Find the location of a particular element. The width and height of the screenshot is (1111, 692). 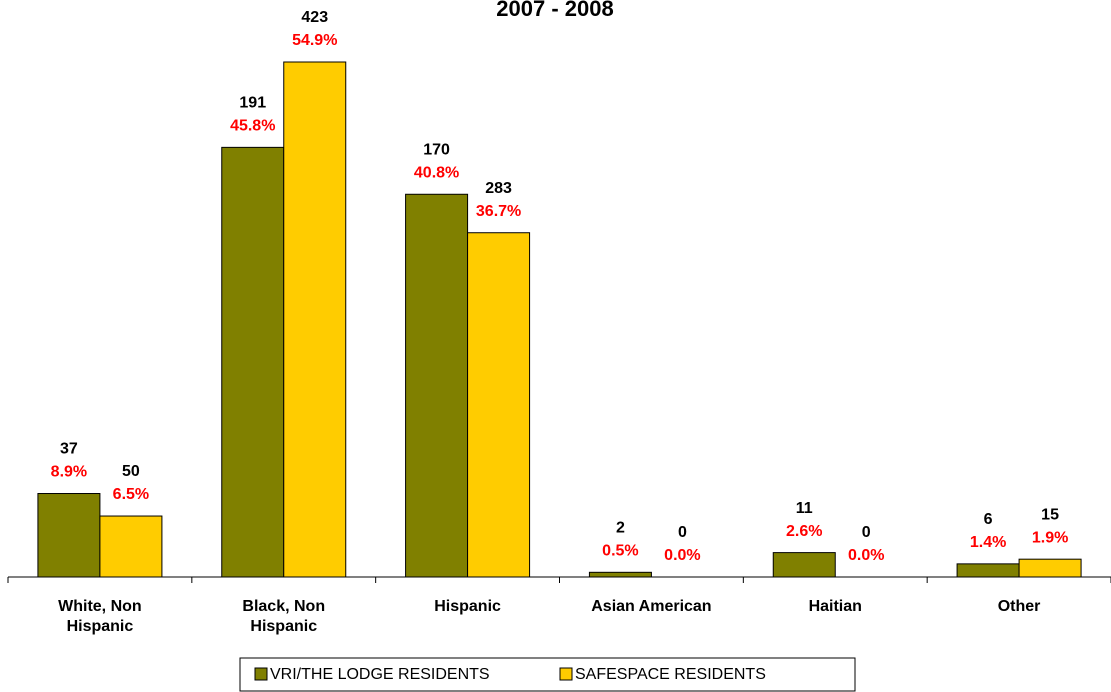

count-label: 283 is located at coordinates (498, 188).